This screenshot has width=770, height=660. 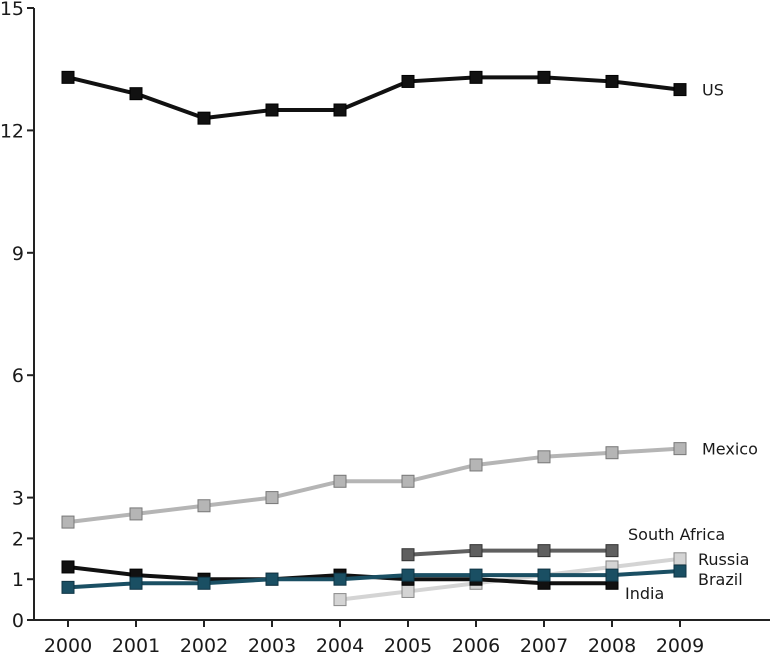 I want to click on y-tick-label: 6, so click(x=18, y=376).